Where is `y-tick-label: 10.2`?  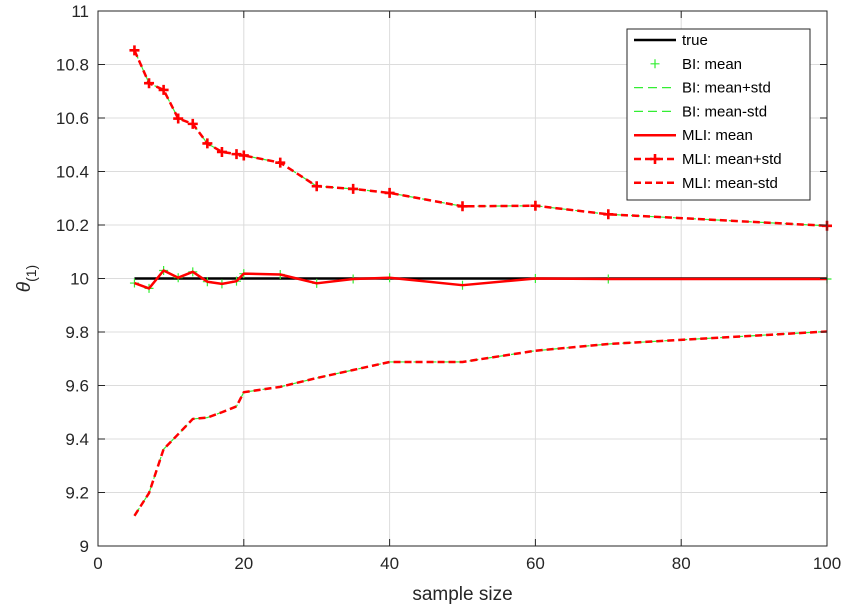 y-tick-label: 10.2 is located at coordinates (72, 225).